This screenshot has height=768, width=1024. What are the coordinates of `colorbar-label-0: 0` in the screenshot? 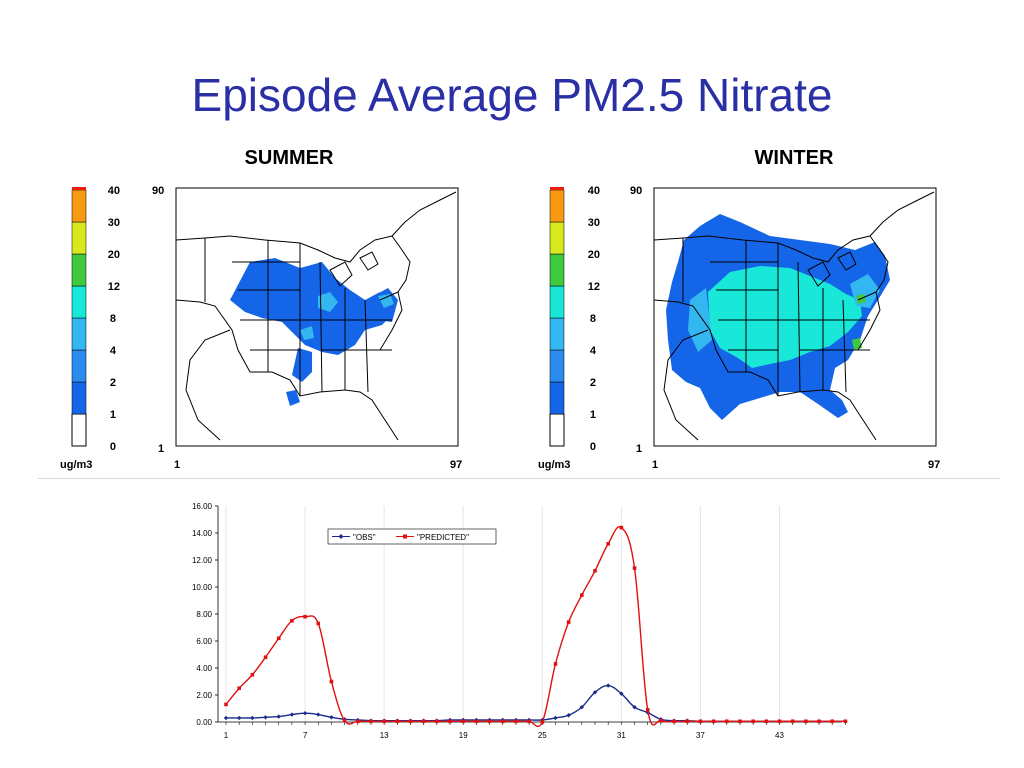 It's located at (113, 447).